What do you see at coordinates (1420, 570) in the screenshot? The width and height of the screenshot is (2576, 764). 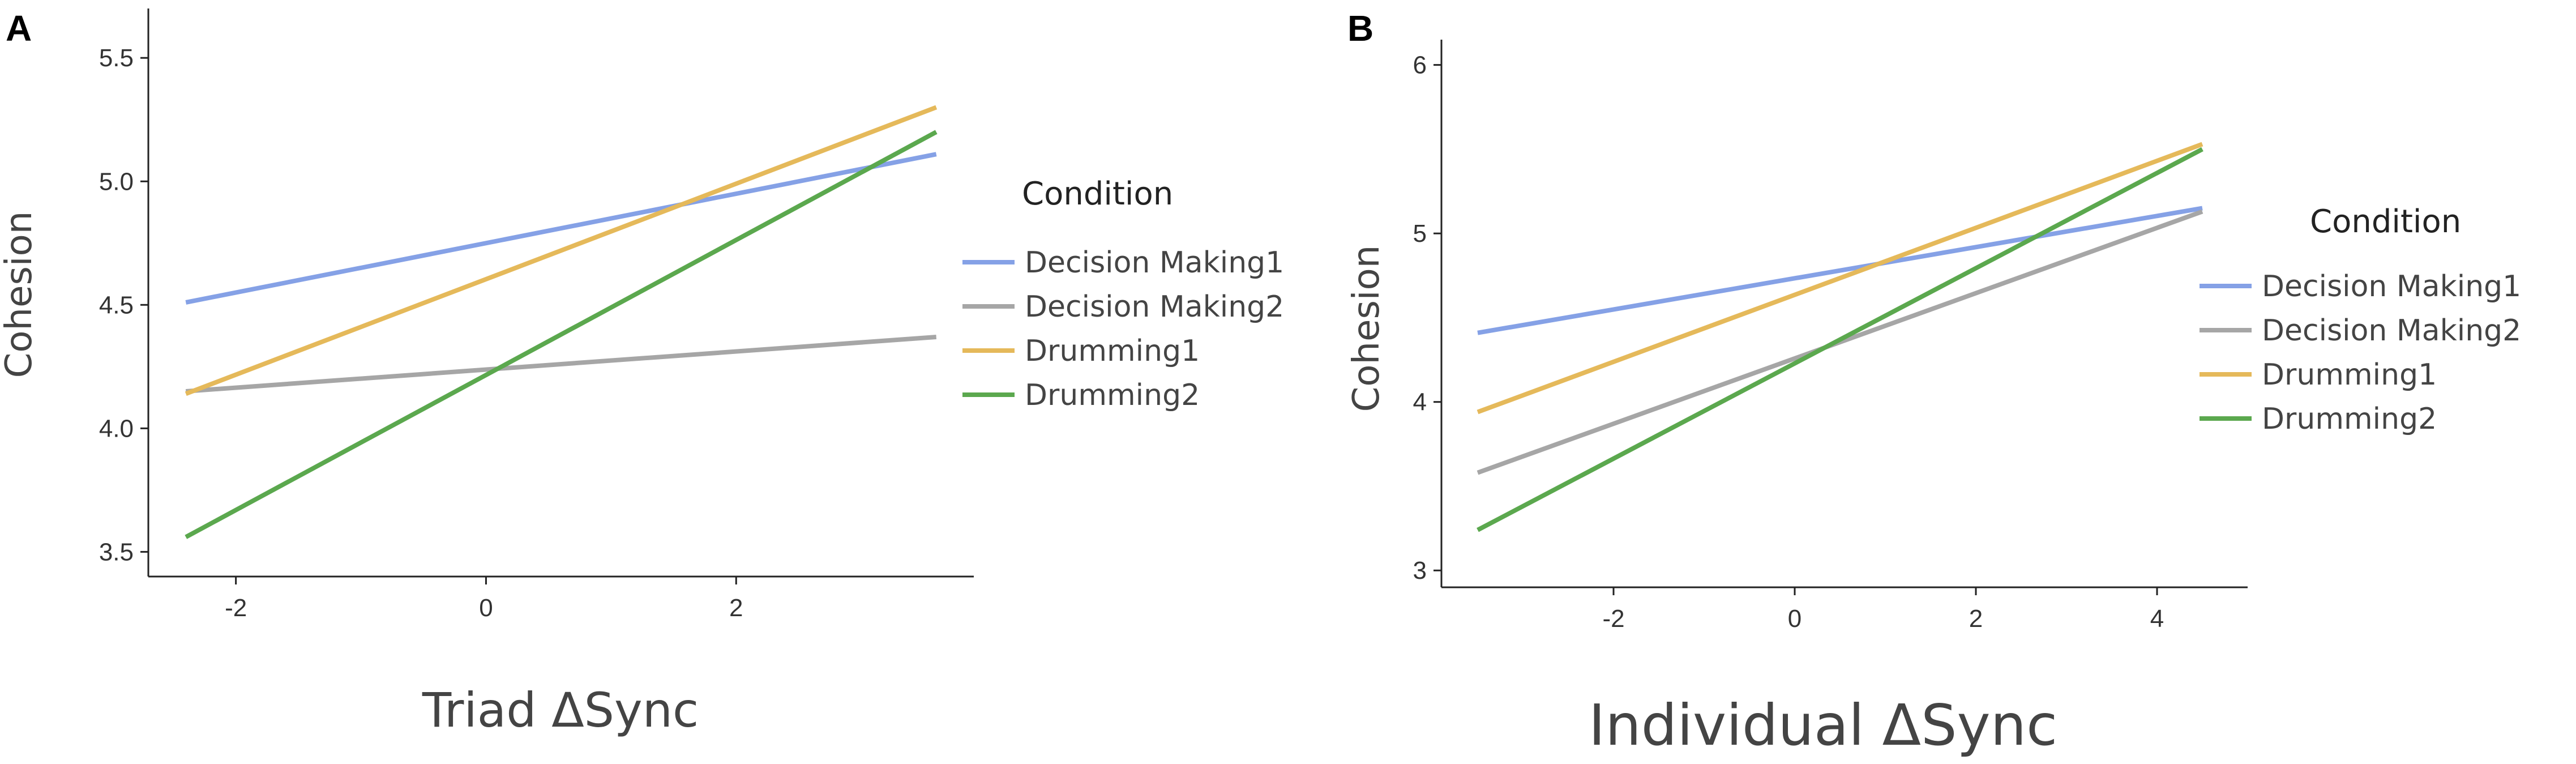 I see `panel-b-y-tick-label: 3` at bounding box center [1420, 570].